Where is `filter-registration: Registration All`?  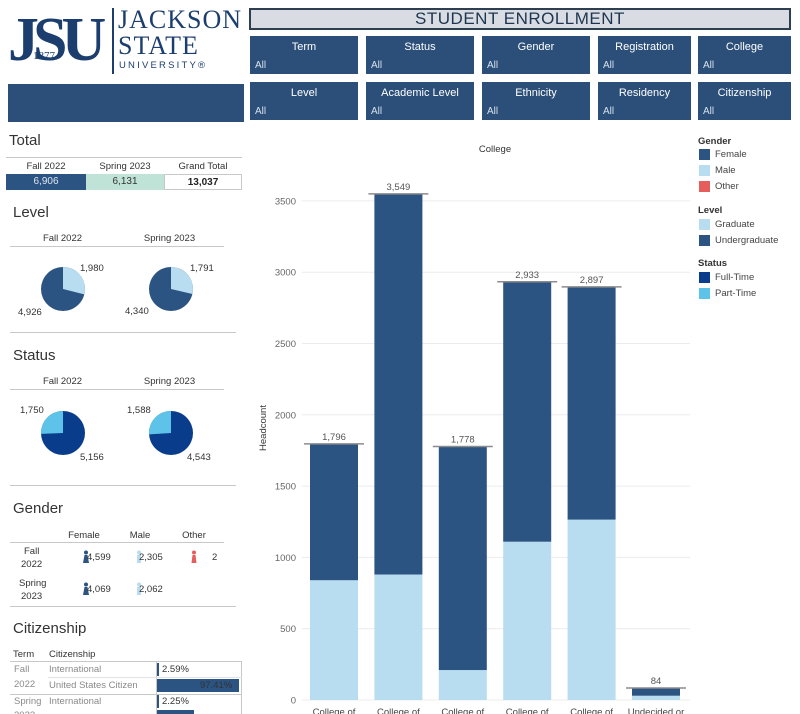
filter-registration: Registration All is located at coordinates (644, 55).